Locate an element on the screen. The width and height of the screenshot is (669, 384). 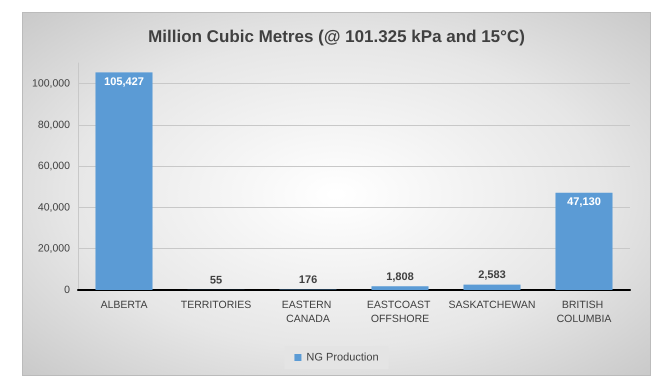
x-tick-label: BRITISH COLUMBIA is located at coordinates (584, 312).